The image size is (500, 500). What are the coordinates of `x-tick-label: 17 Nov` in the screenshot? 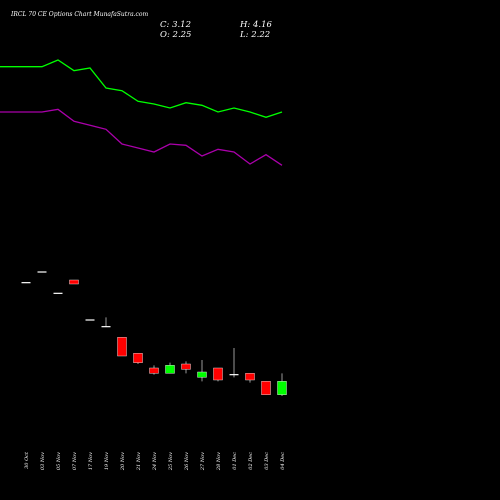 It's located at (91, 461).